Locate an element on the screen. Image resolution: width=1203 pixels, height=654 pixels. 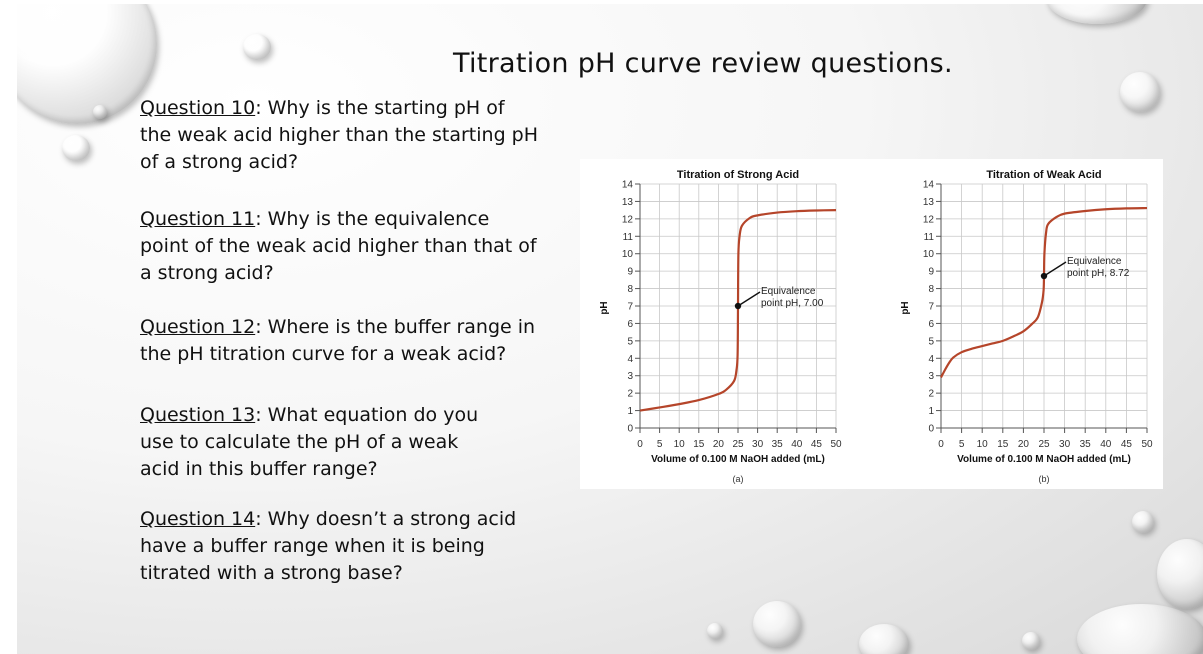
chart-1-x-tick-label: 40 is located at coordinates (797, 444).